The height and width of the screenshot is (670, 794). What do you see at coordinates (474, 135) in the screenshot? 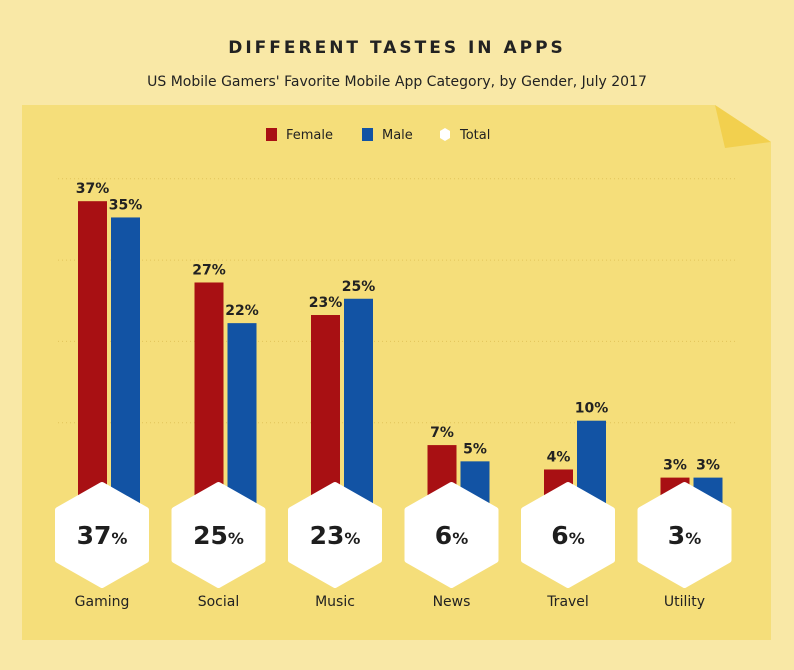
I see `legend-label: Total` at bounding box center [474, 135].